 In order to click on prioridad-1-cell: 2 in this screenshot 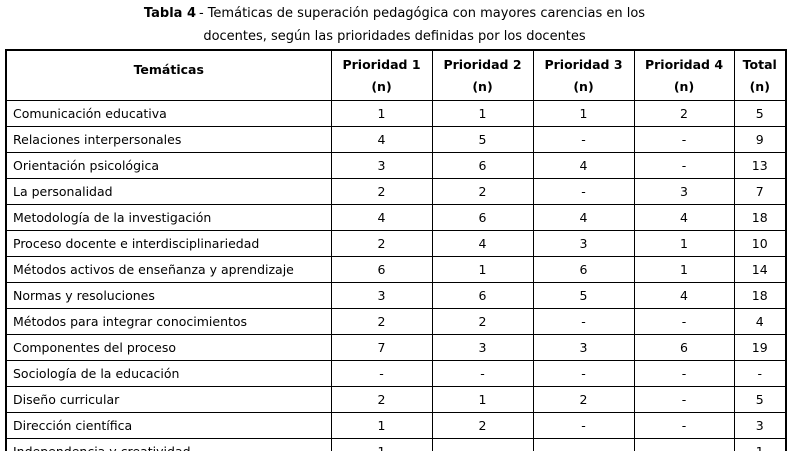, I will do `click(381, 191)`.